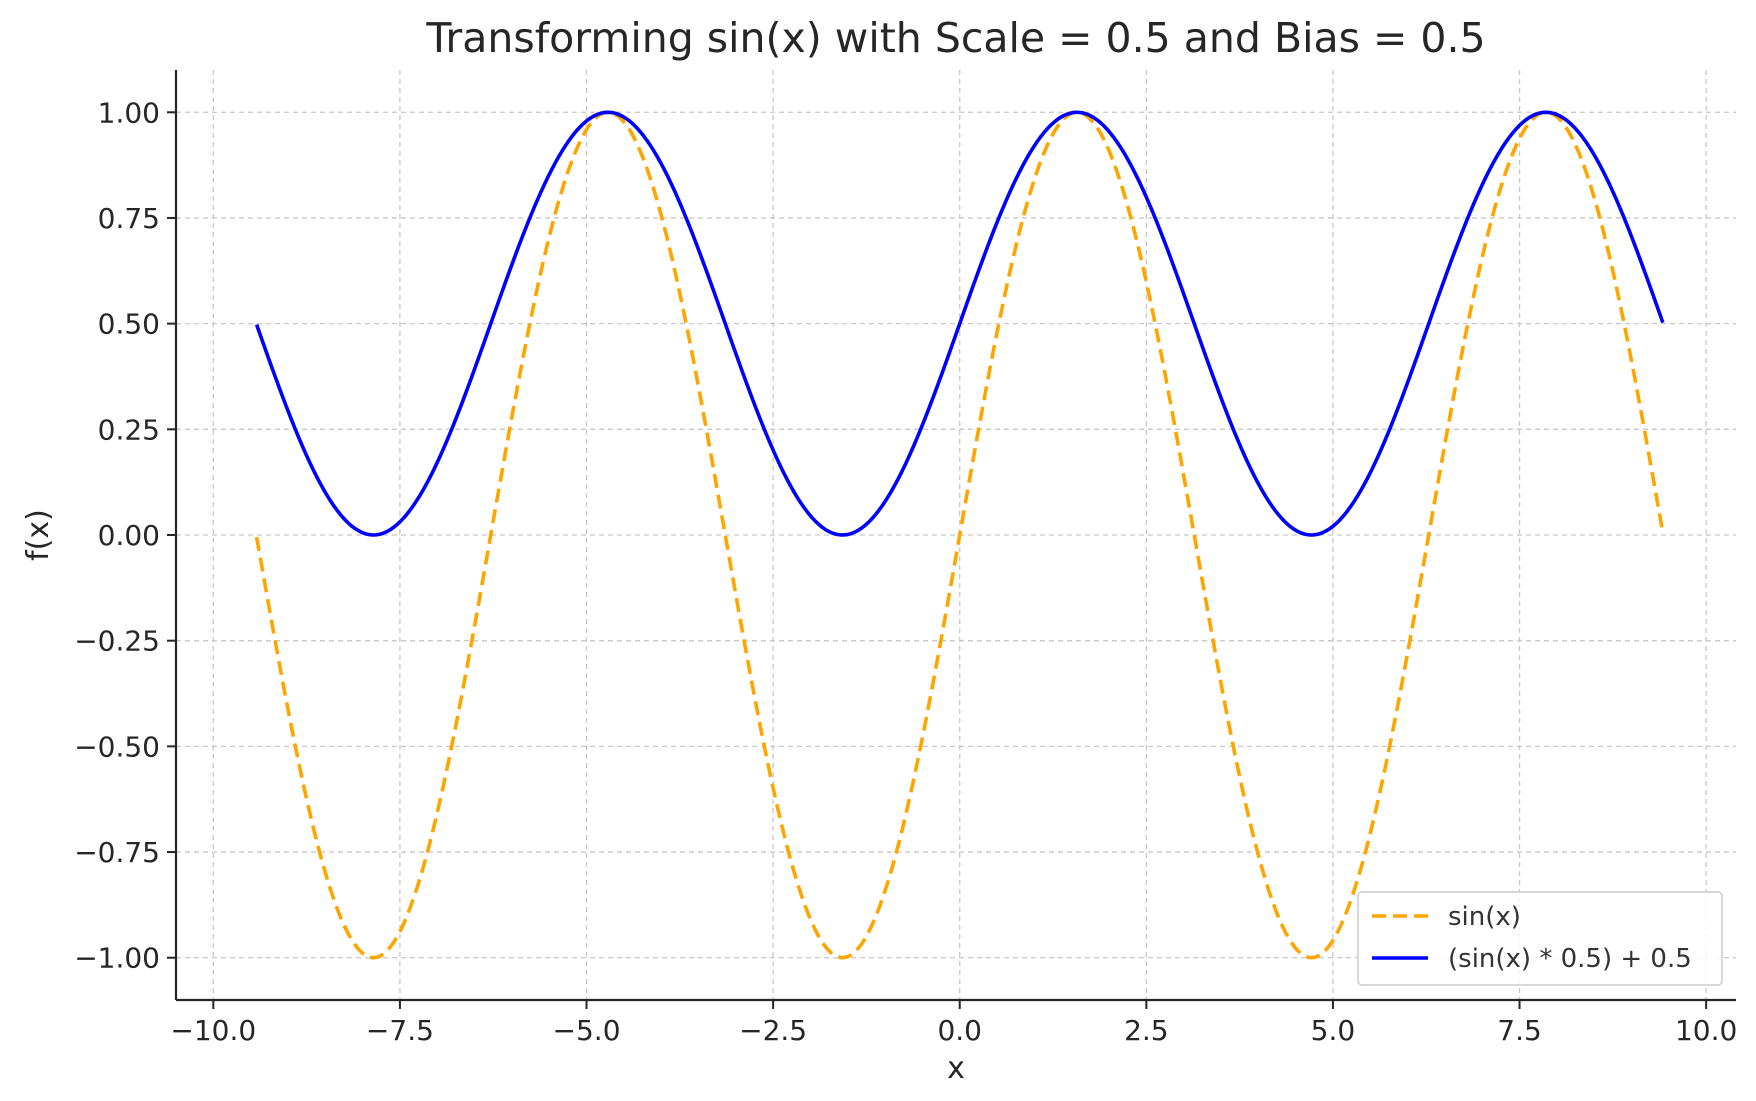 The height and width of the screenshot is (1101, 1756). I want to click on x-tick-label: 2.5, so click(1146, 1030).